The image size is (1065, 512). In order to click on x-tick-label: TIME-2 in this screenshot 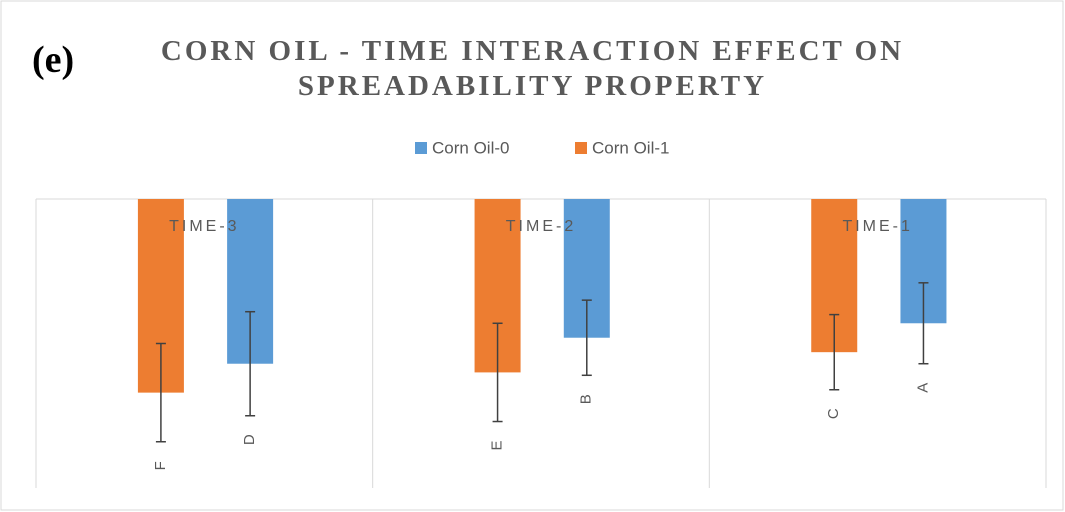, I will do `click(541, 226)`.